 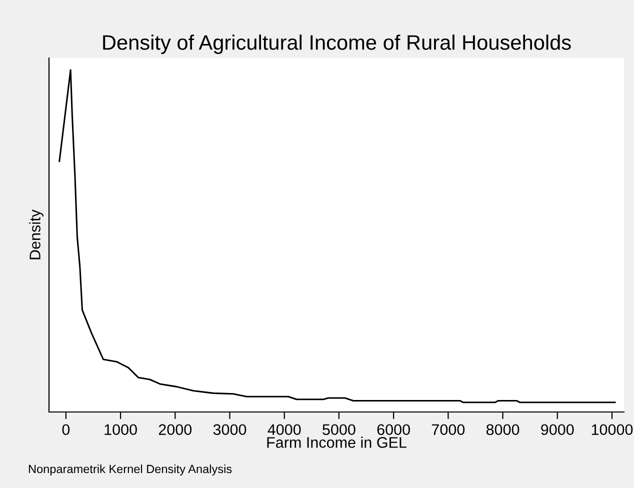 What do you see at coordinates (448, 430) in the screenshot?
I see `x-tick-label: 7000` at bounding box center [448, 430].